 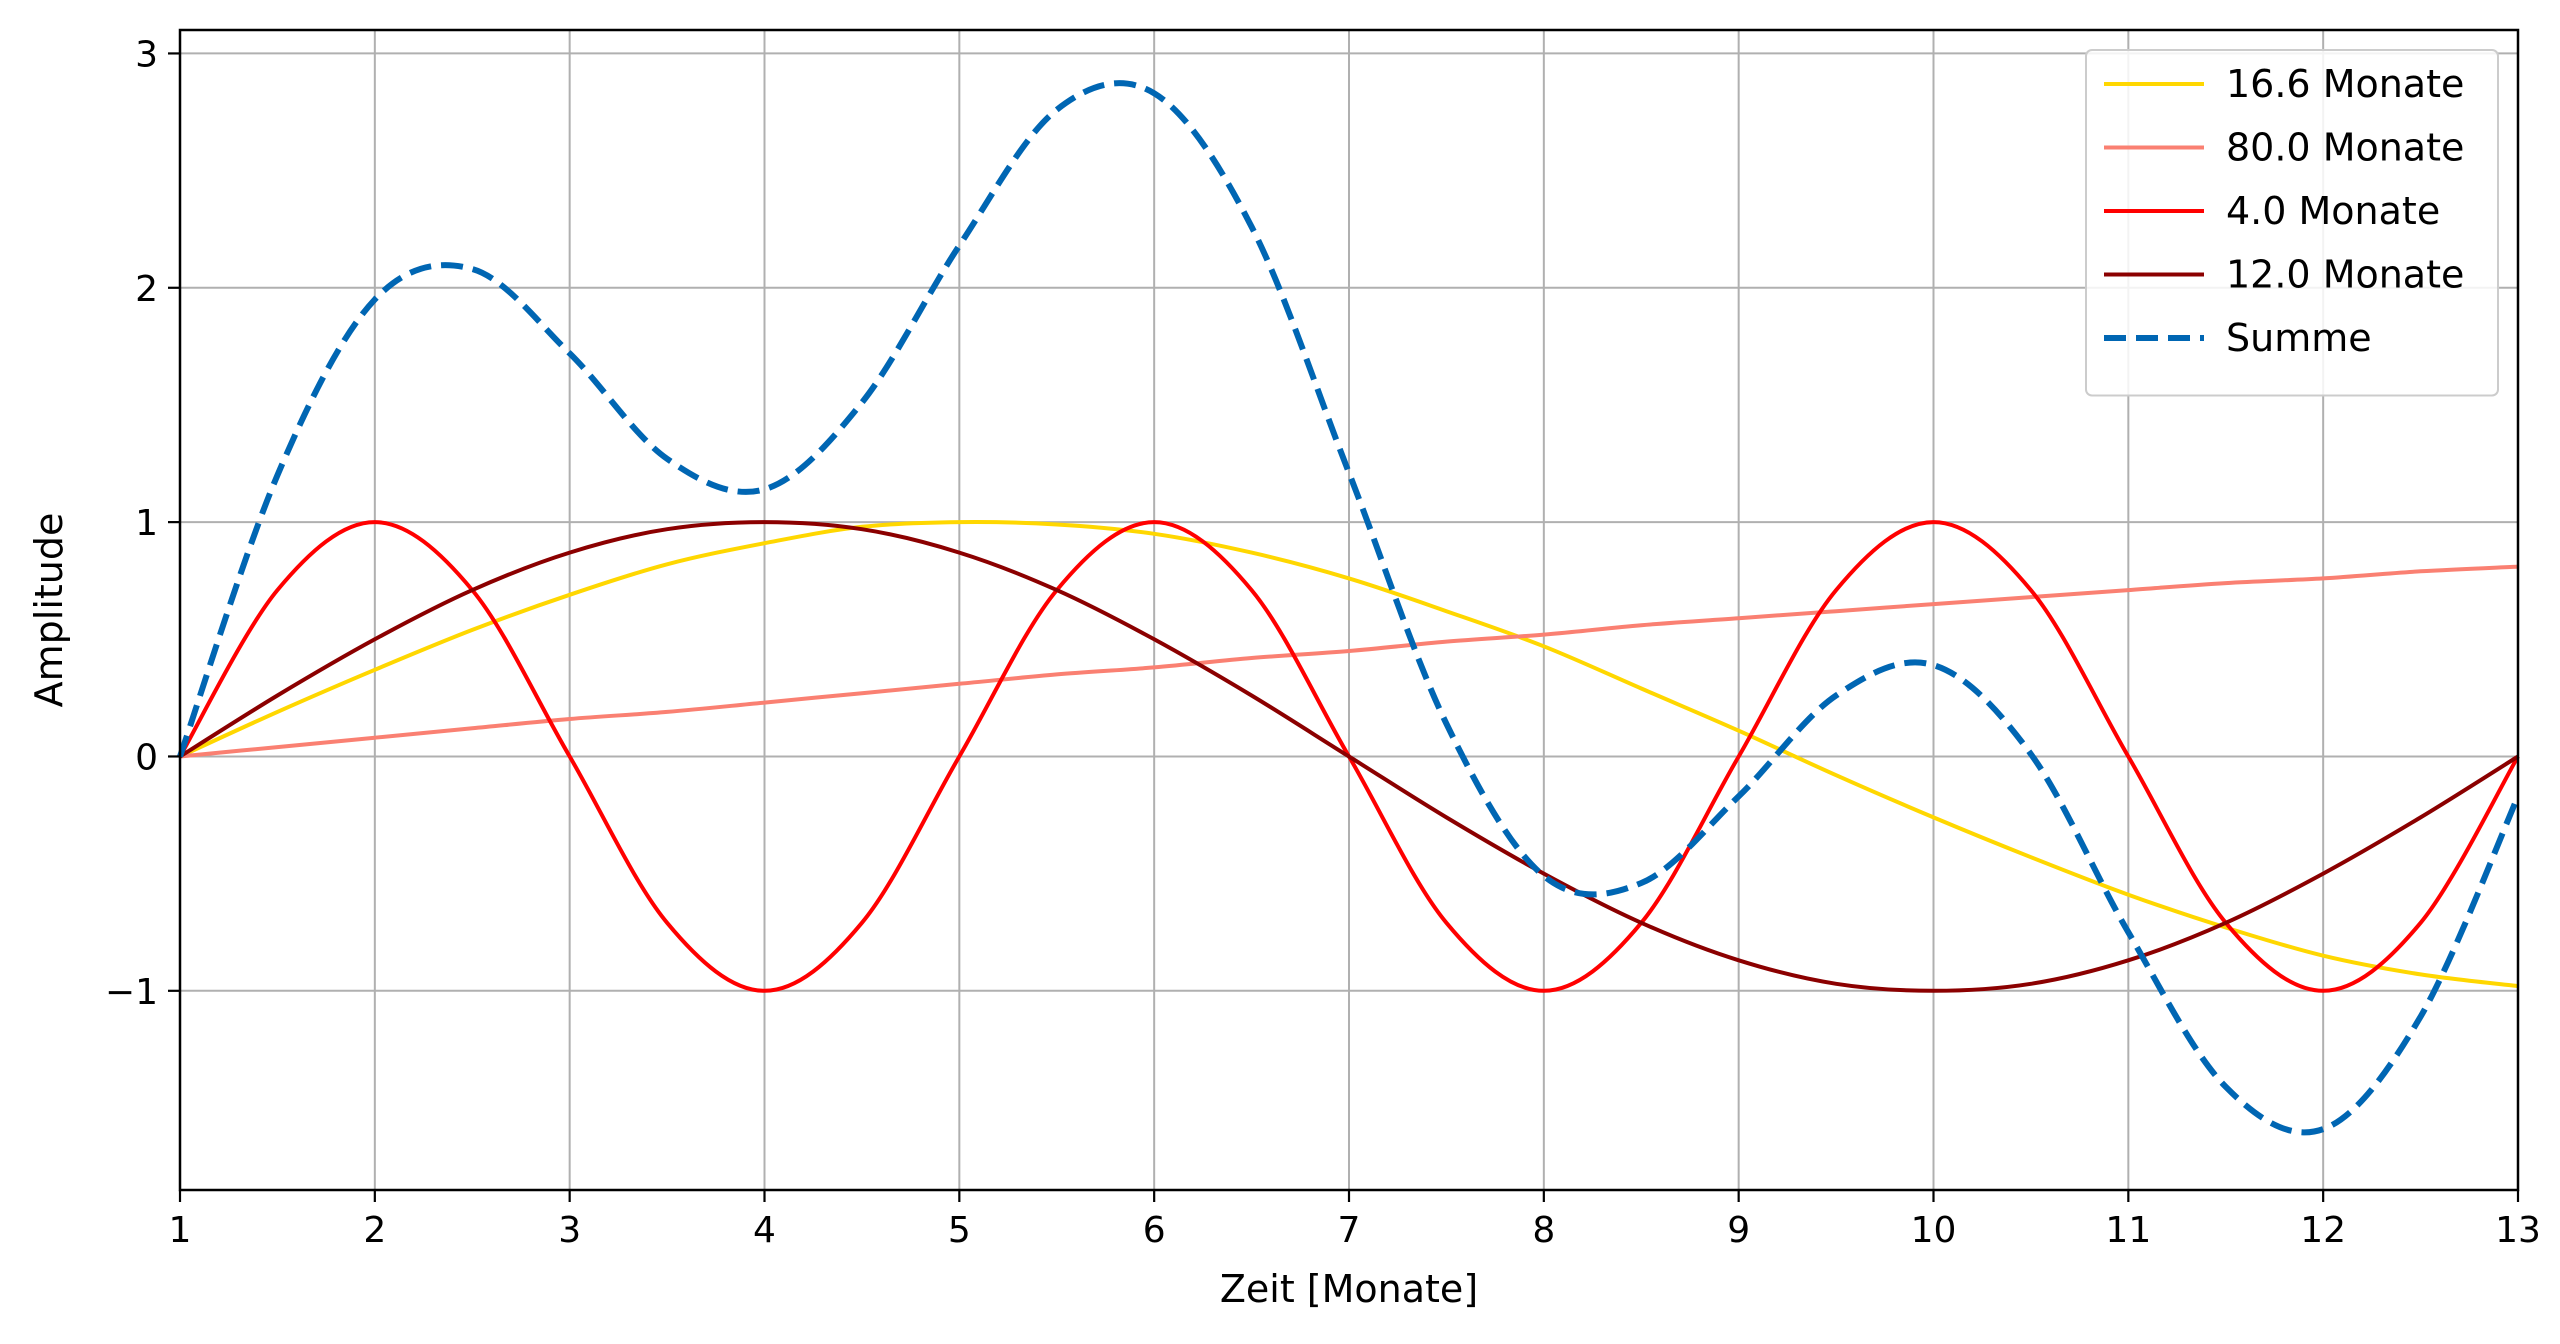 I want to click on x-tick-label: 9, so click(x=1738, y=1230).